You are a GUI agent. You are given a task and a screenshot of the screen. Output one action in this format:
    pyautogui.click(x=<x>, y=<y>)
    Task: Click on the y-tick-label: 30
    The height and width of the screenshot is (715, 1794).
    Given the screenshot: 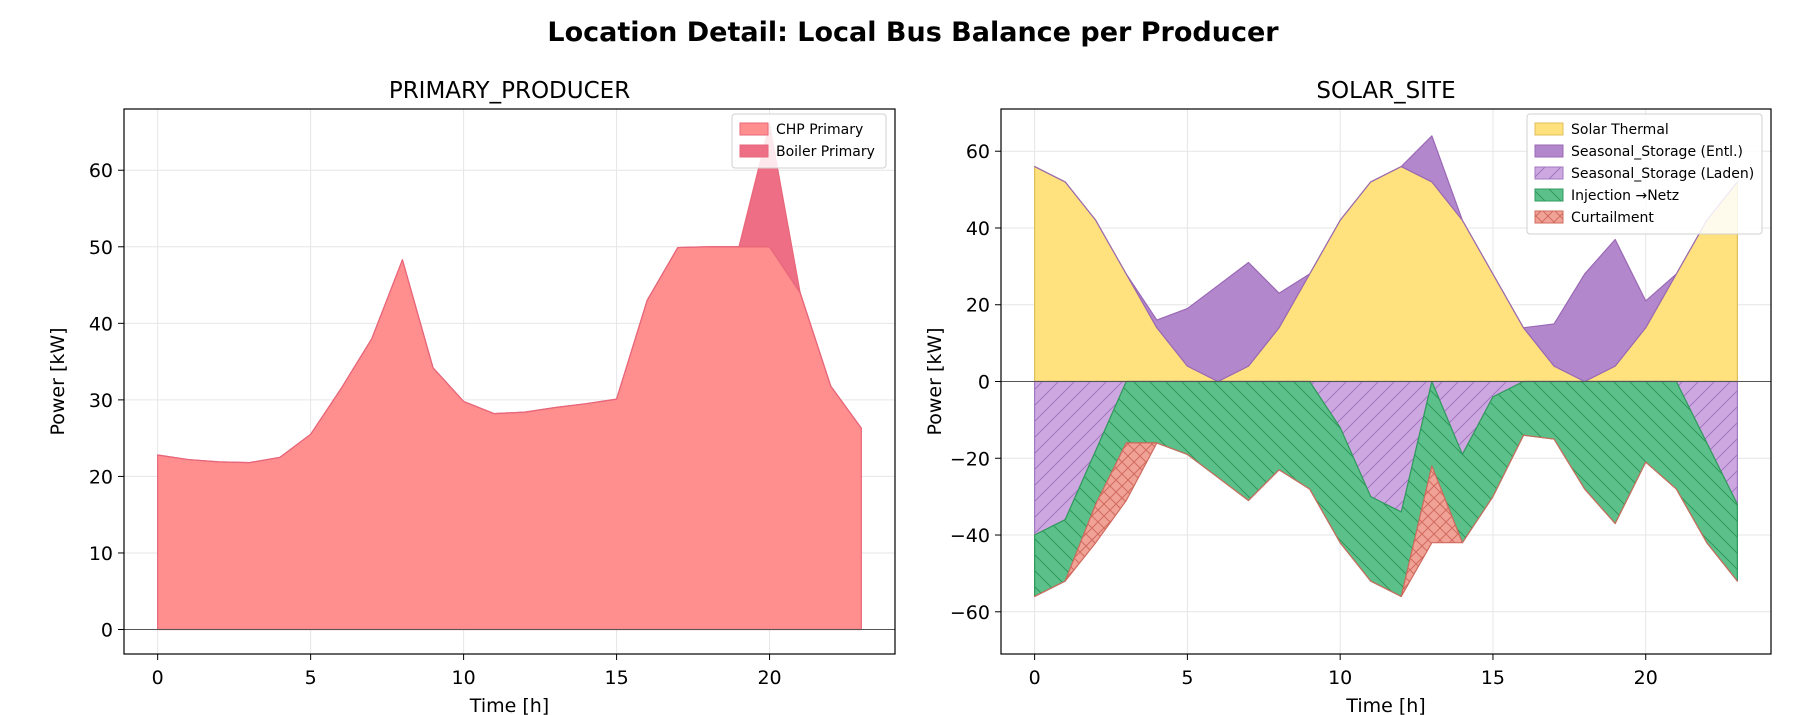 What is the action you would take?
    pyautogui.click(x=101, y=401)
    